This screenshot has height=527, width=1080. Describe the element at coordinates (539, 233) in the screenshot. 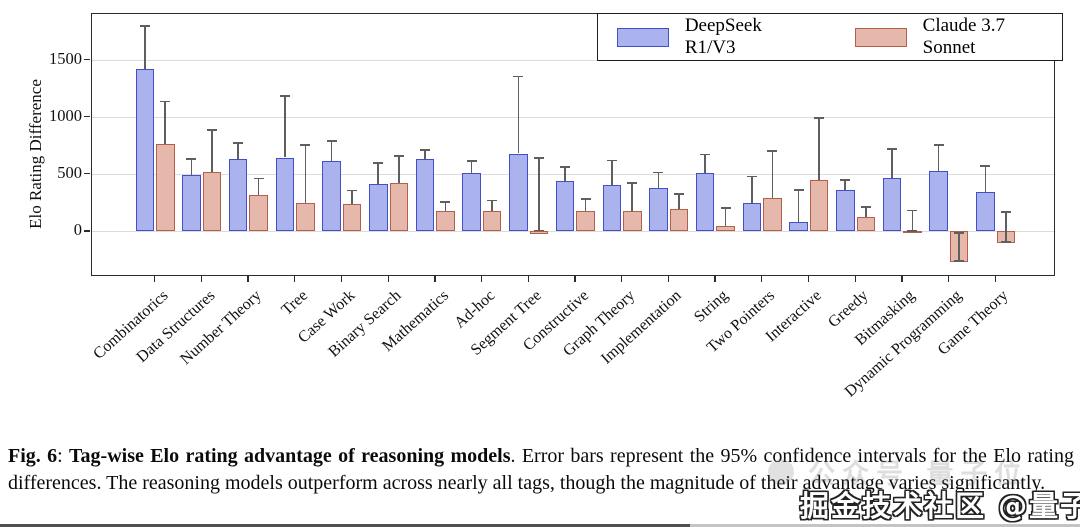

I see `bar-claude-segment-tree` at that location.